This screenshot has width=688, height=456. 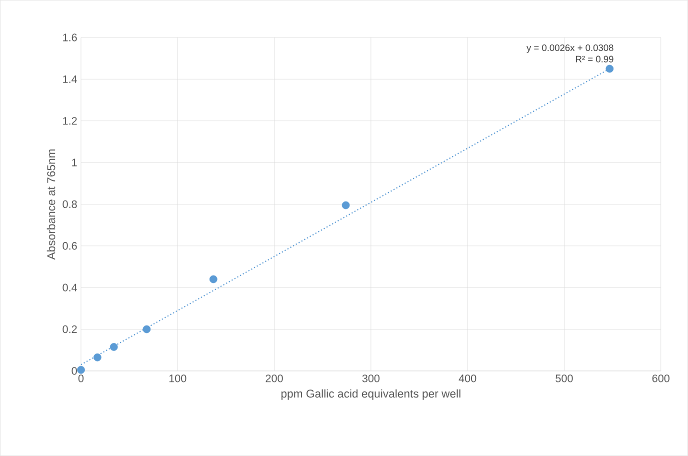 What do you see at coordinates (370, 394) in the screenshot?
I see `x-axis-title: ppm Gallic acid equivalents per well` at bounding box center [370, 394].